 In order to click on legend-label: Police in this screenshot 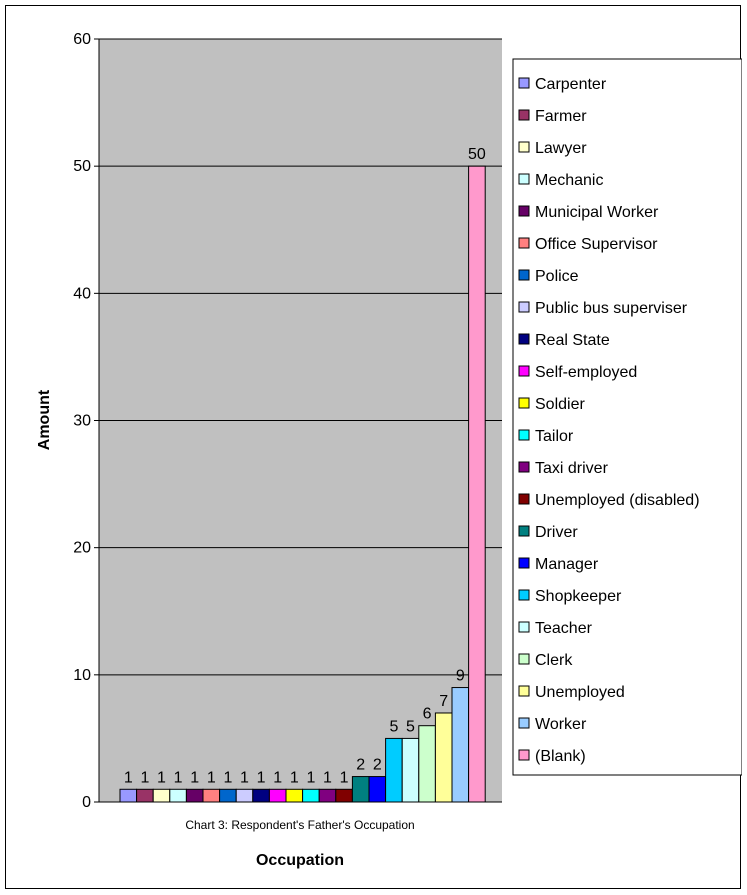, I will do `click(557, 276)`.